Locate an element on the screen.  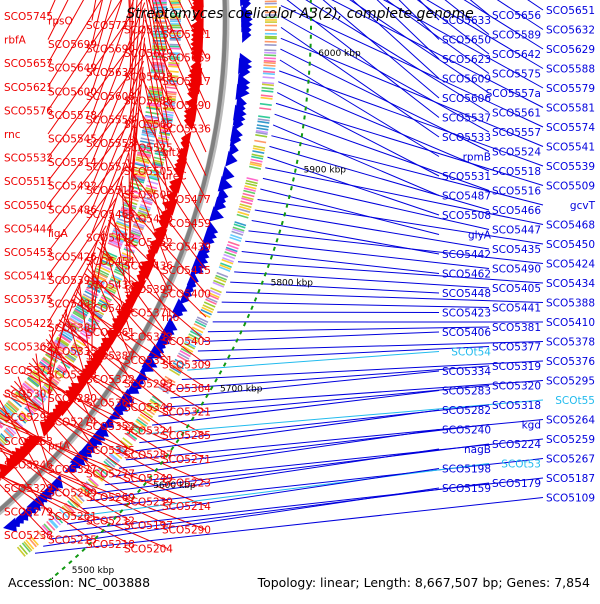
right-gene-label: glyA is located at coordinates (480, 236).